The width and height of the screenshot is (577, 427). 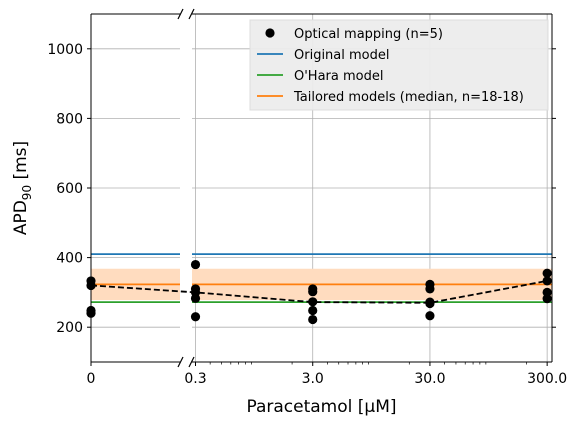 What do you see at coordinates (69, 119) in the screenshot?
I see `y-tick-label: 800` at bounding box center [69, 119].